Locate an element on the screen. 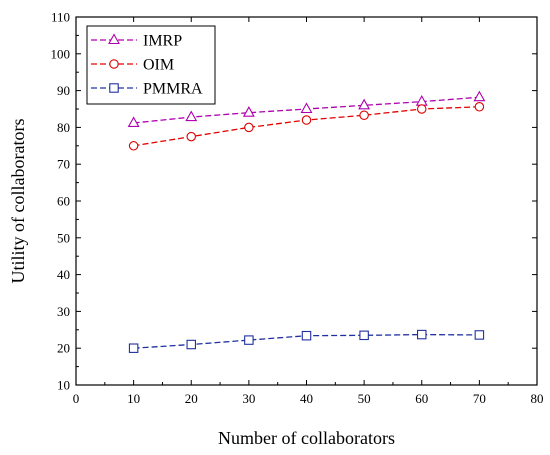  y-tick-label: 80 is located at coordinates (63, 127).